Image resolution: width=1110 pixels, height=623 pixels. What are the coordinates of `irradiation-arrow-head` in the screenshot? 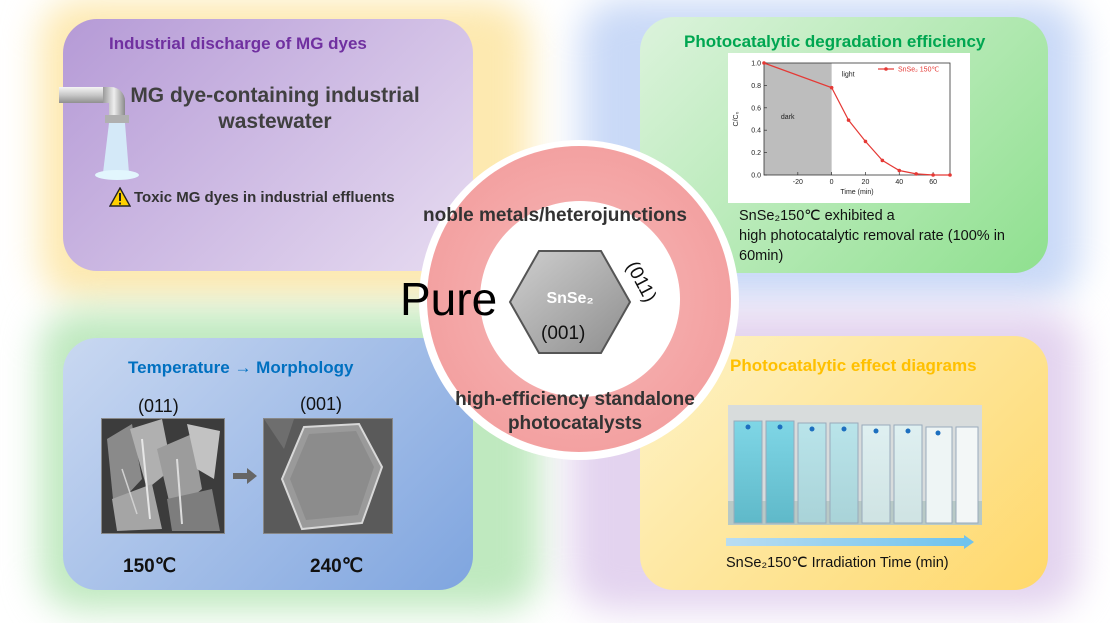 It's located at (969, 542).